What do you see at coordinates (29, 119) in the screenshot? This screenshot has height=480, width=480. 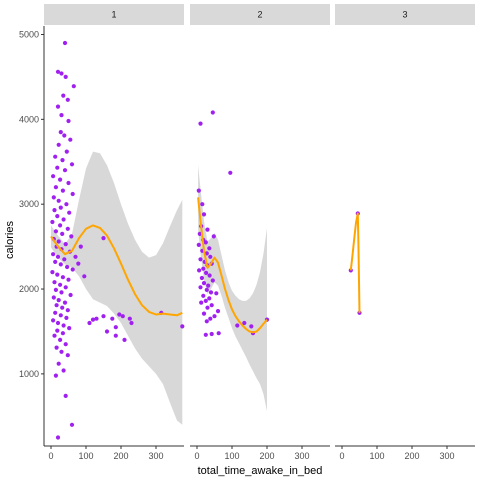 I see `y-tick-label: 4000` at bounding box center [29, 119].